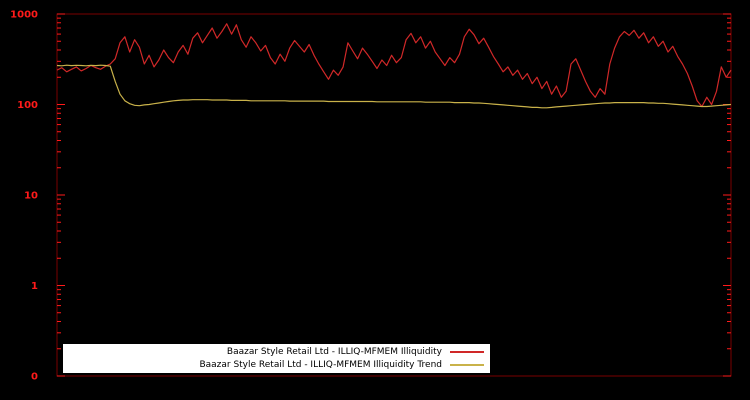 This screenshot has width=750, height=400. Describe the element at coordinates (27, 105) in the screenshot. I see `y-tick-label: 100` at that location.